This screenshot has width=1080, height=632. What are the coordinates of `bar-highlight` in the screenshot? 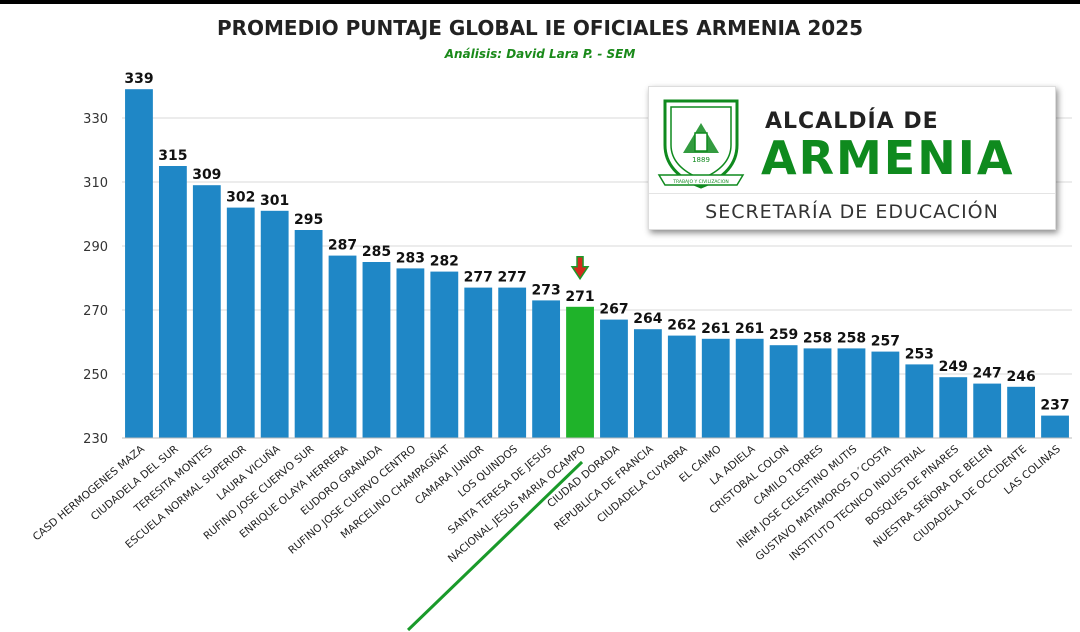 It's located at (580, 372).